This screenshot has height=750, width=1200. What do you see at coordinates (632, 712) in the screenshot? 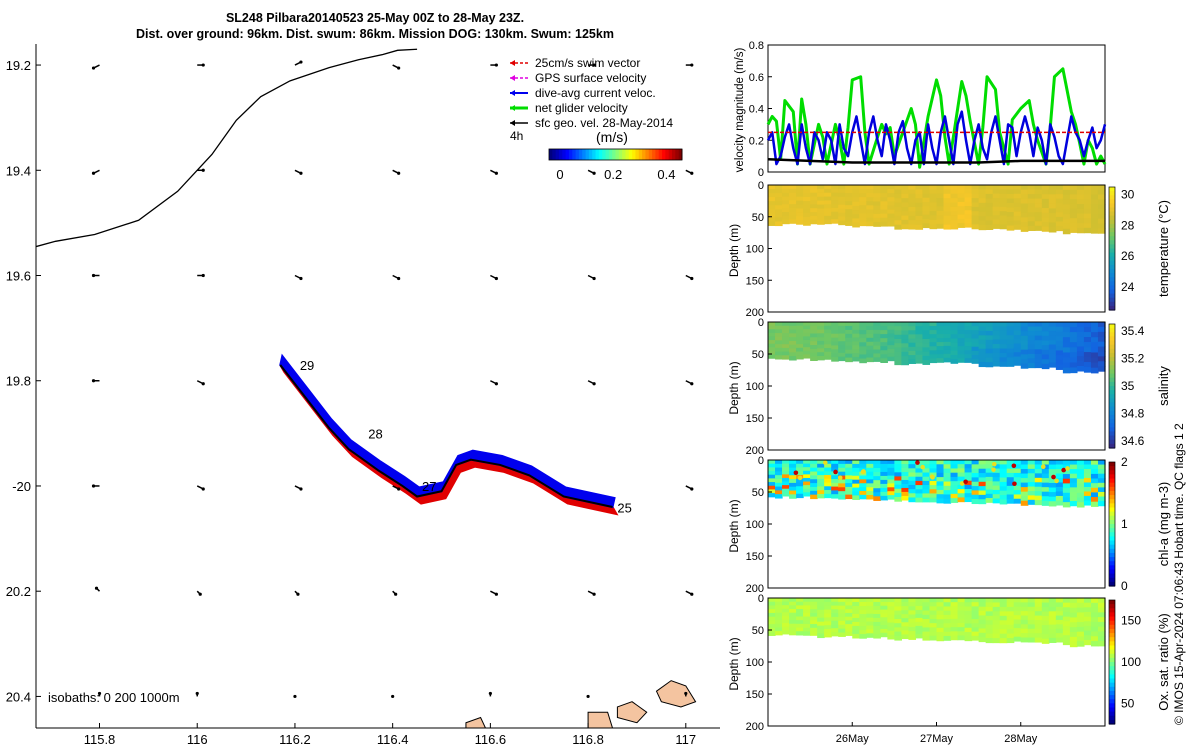
I see `coast-island` at bounding box center [632, 712].